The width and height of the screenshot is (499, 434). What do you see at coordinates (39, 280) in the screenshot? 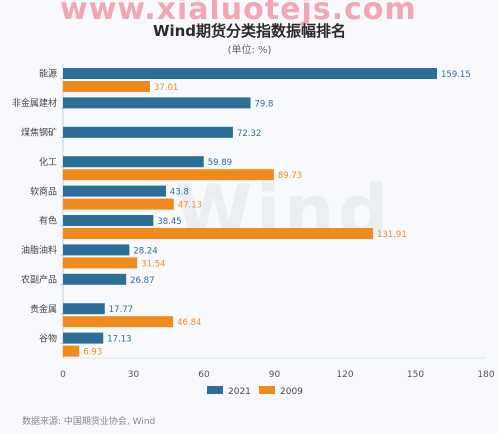
I see `y-category-label: 农副产品` at bounding box center [39, 280].